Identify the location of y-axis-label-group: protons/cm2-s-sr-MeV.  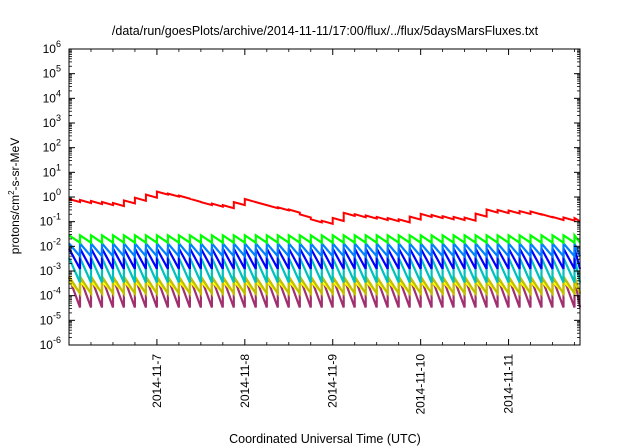
(14, 196).